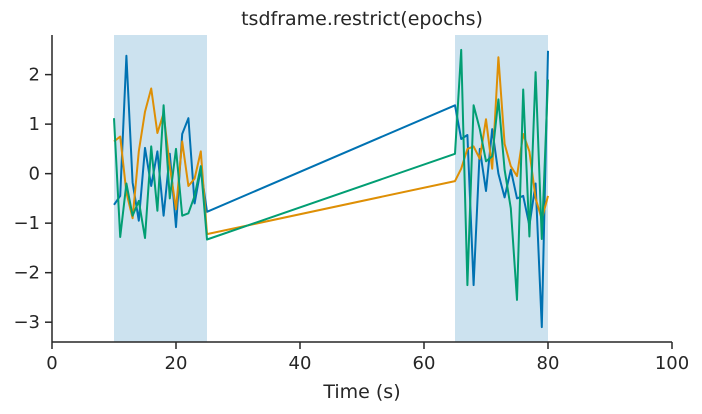 Image resolution: width=702 pixels, height=414 pixels. I want to click on chart-title: tsdframe.restrict(epochs), so click(362, 19).